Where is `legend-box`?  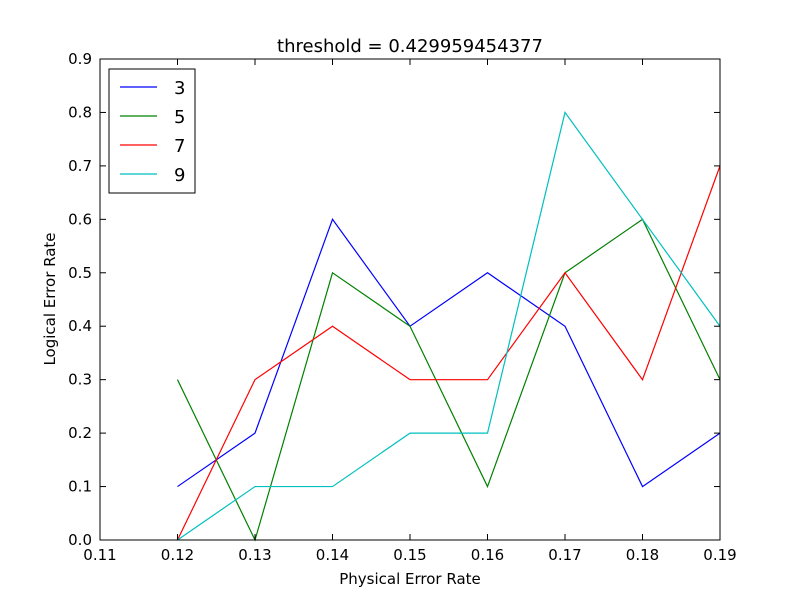 legend-box is located at coordinates (152, 131).